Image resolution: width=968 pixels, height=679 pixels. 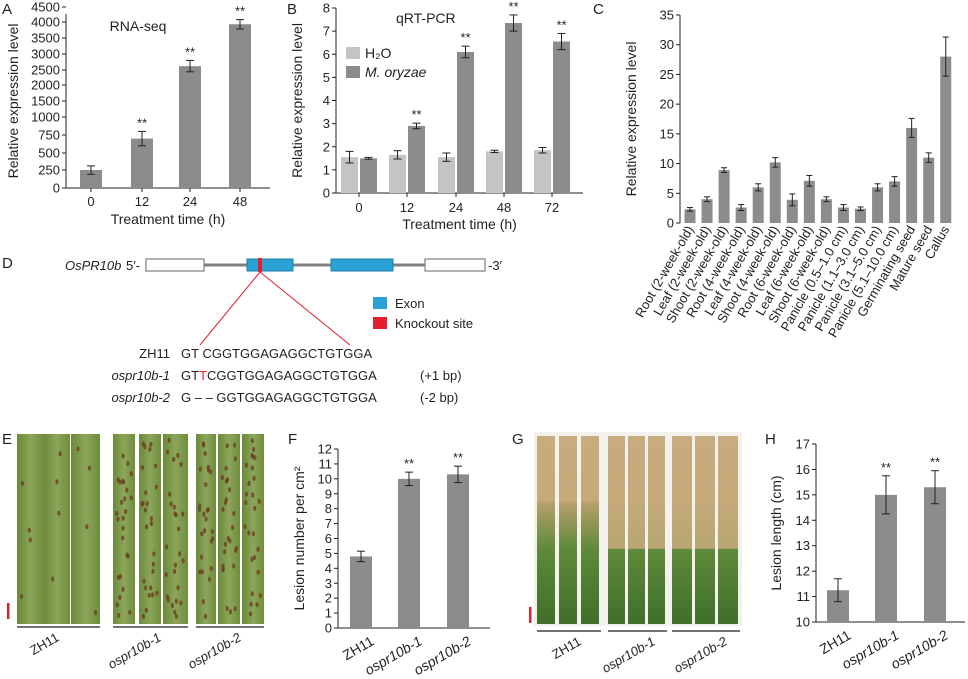 What do you see at coordinates (326, 54) in the screenshot?
I see `chart-b-ytick-label: 6` at bounding box center [326, 54].